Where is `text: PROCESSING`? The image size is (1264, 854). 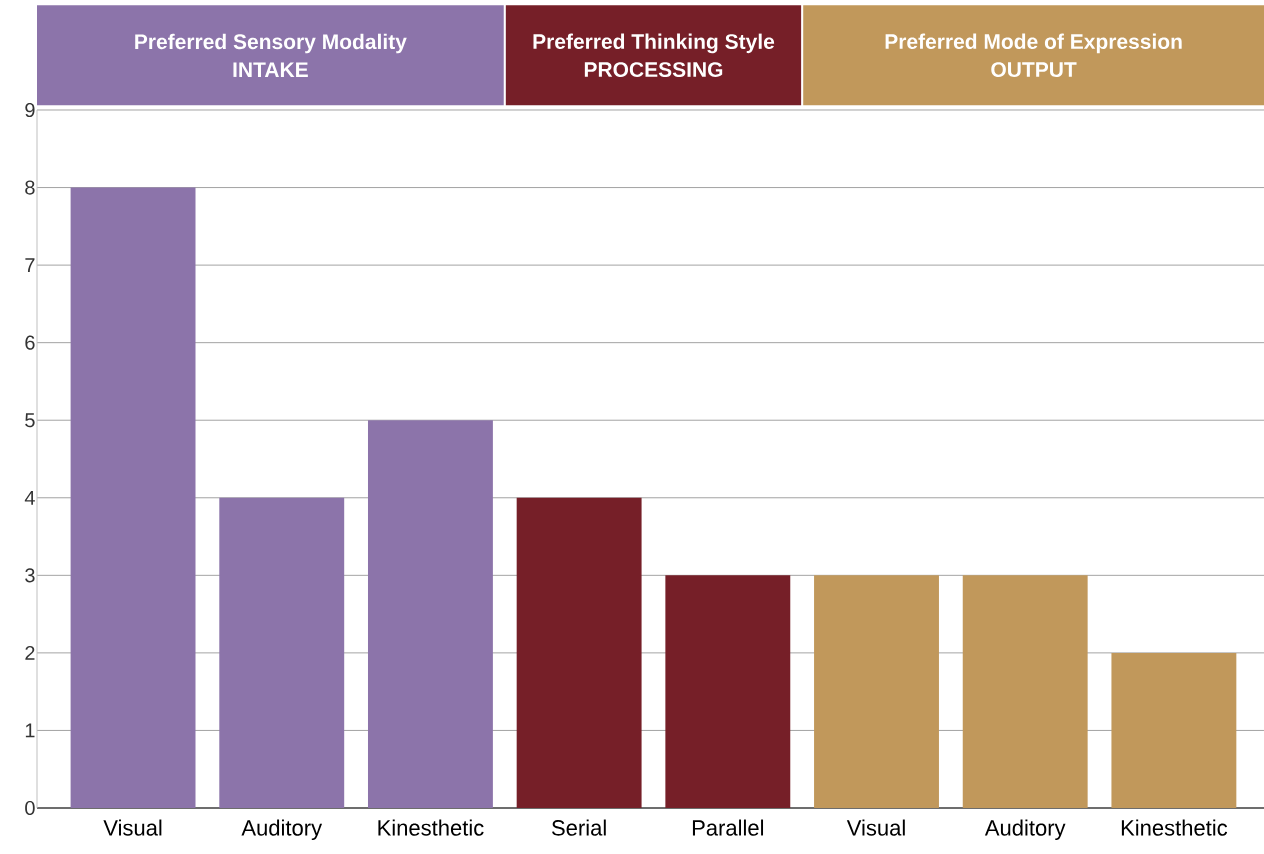
text: PROCESSING is located at coordinates (653, 70).